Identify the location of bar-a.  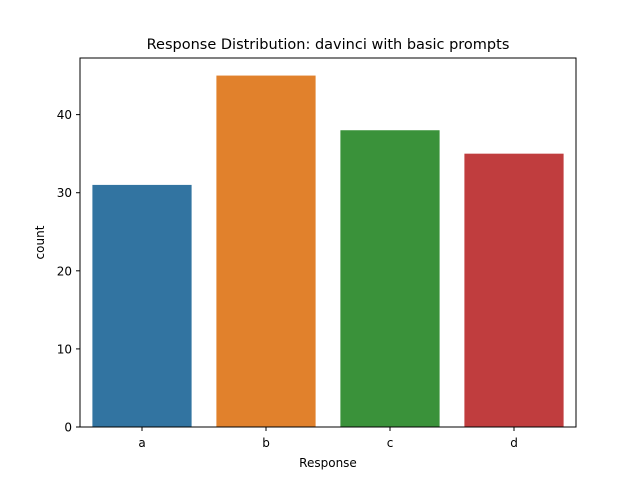
(142, 305).